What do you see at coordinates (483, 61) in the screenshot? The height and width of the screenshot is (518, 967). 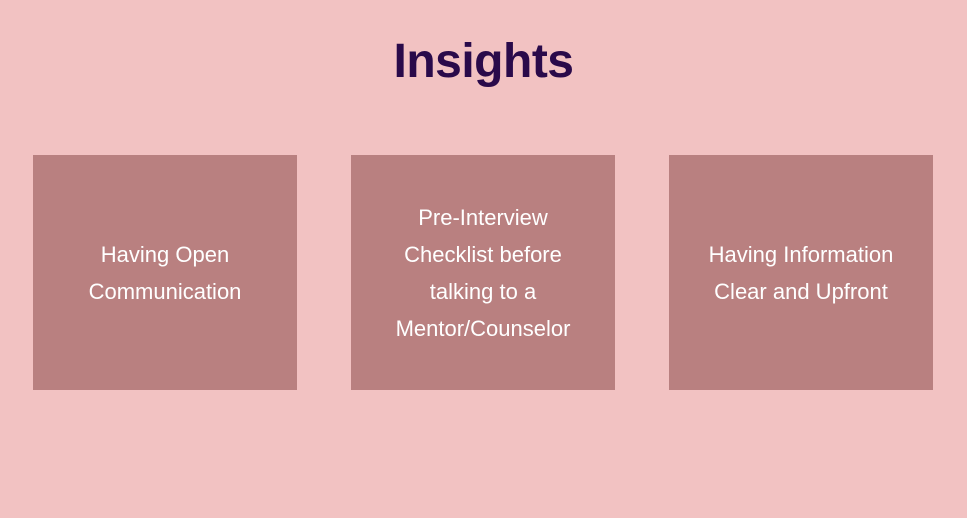 I see `slide-title: Insights` at bounding box center [483, 61].